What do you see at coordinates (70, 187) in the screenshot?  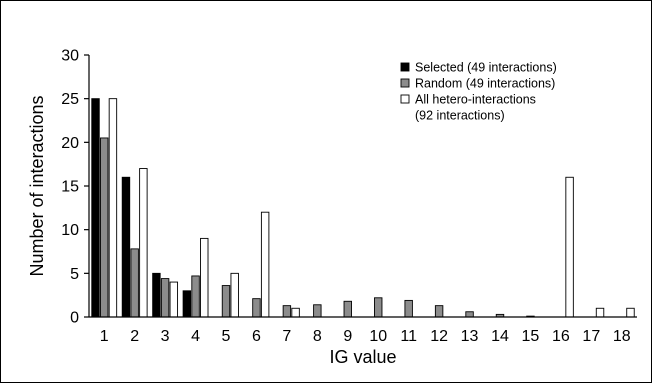 I see `y-tick-label: 15` at bounding box center [70, 187].